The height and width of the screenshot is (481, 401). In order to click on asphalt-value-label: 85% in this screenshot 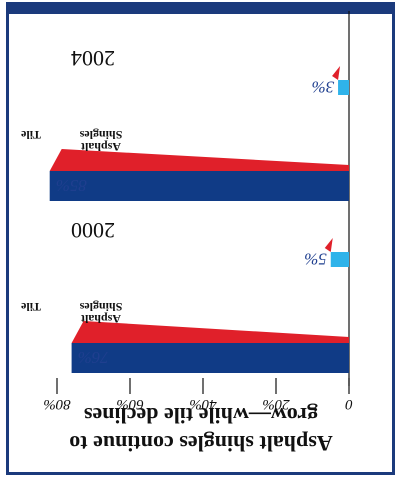, I will do `click(71, 185)`.